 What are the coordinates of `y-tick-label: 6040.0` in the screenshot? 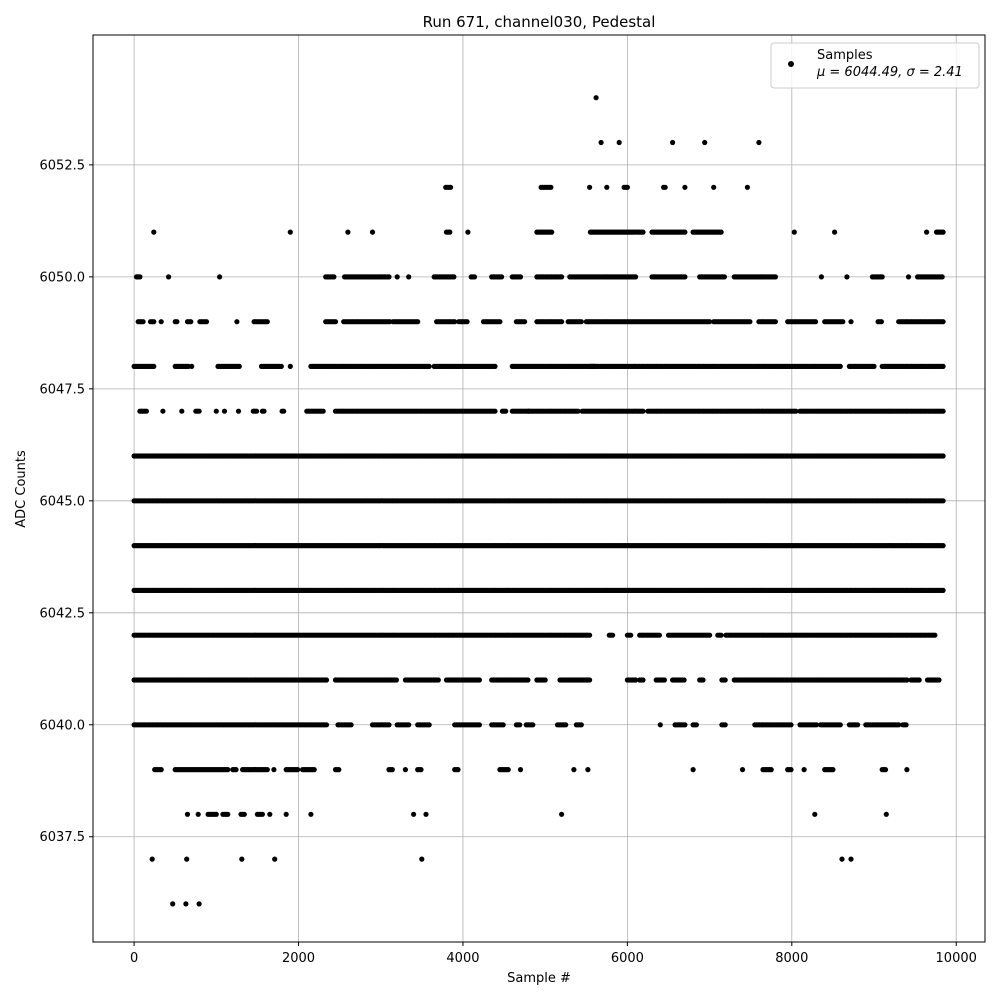 It's located at (63, 725).